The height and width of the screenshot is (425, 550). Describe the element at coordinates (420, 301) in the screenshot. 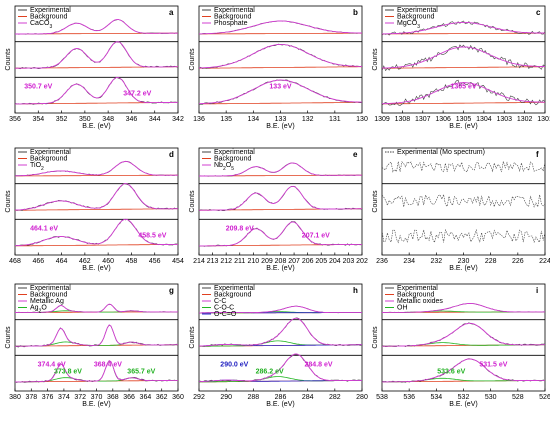

I see `legend-entry: Metallic oxides` at that location.